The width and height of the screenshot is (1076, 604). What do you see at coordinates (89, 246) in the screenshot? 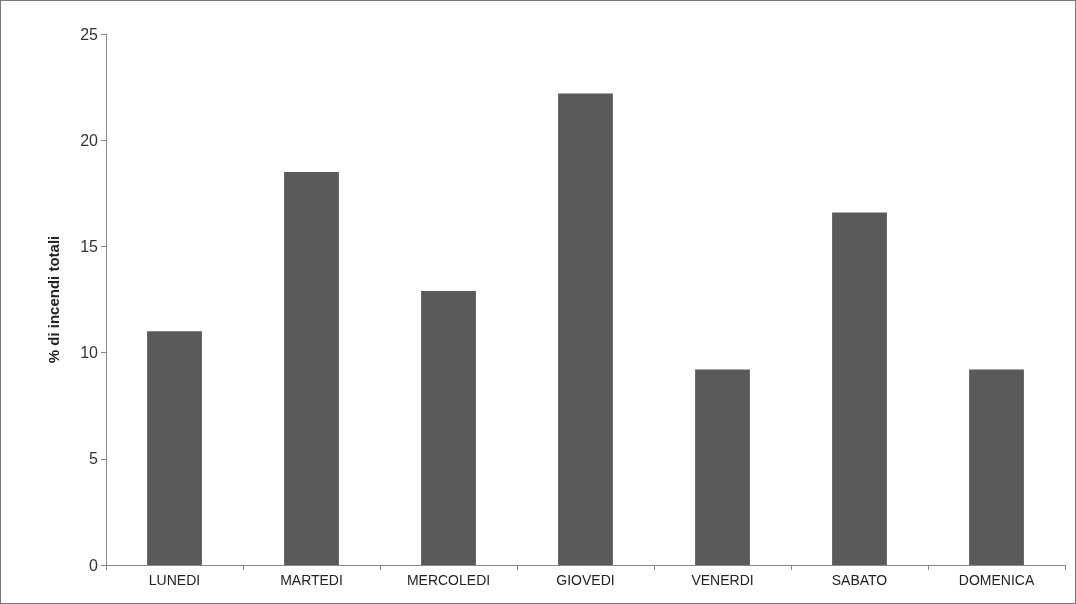
I see `y-tick-label: 15` at bounding box center [89, 246].